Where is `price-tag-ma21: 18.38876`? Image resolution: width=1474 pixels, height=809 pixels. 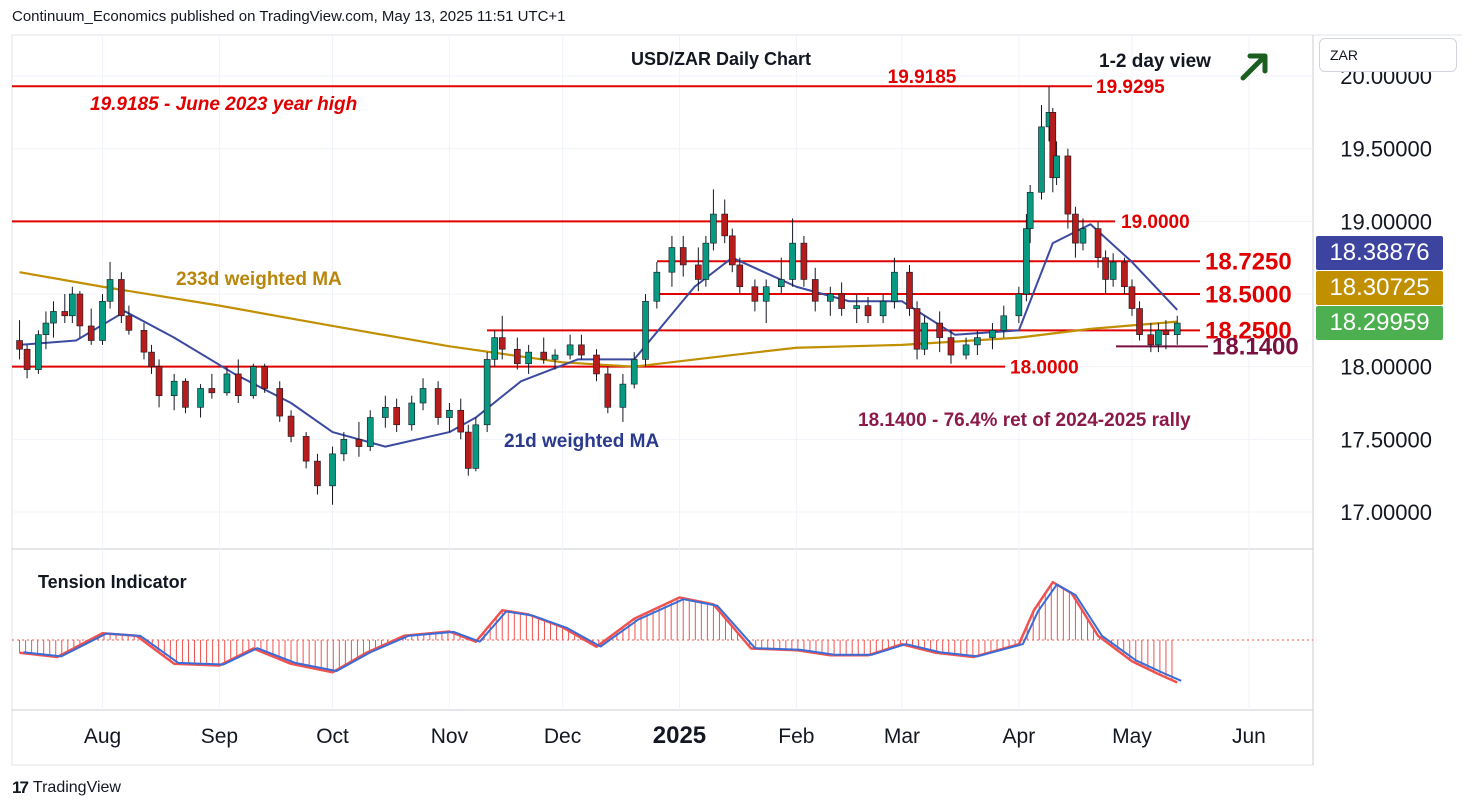 price-tag-ma21: 18.38876 is located at coordinates (1379, 253).